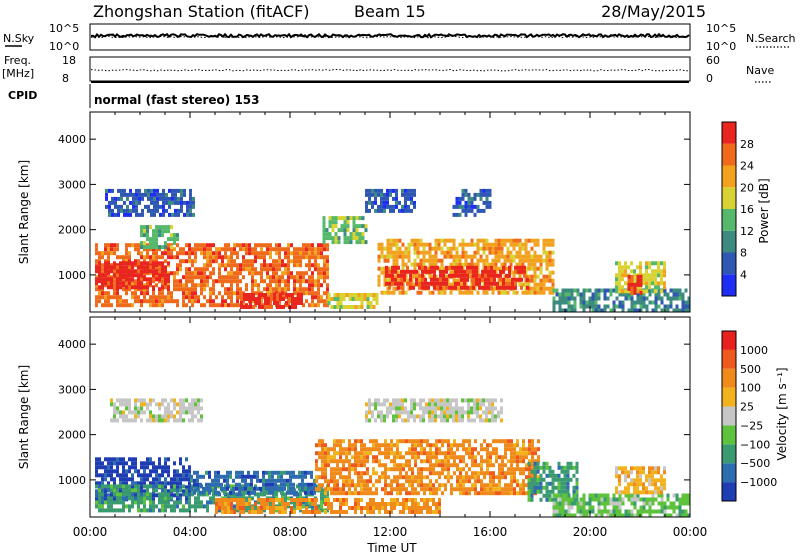 The image size is (800, 554). I want to click on power-ytick-label: 2000, so click(72, 230).